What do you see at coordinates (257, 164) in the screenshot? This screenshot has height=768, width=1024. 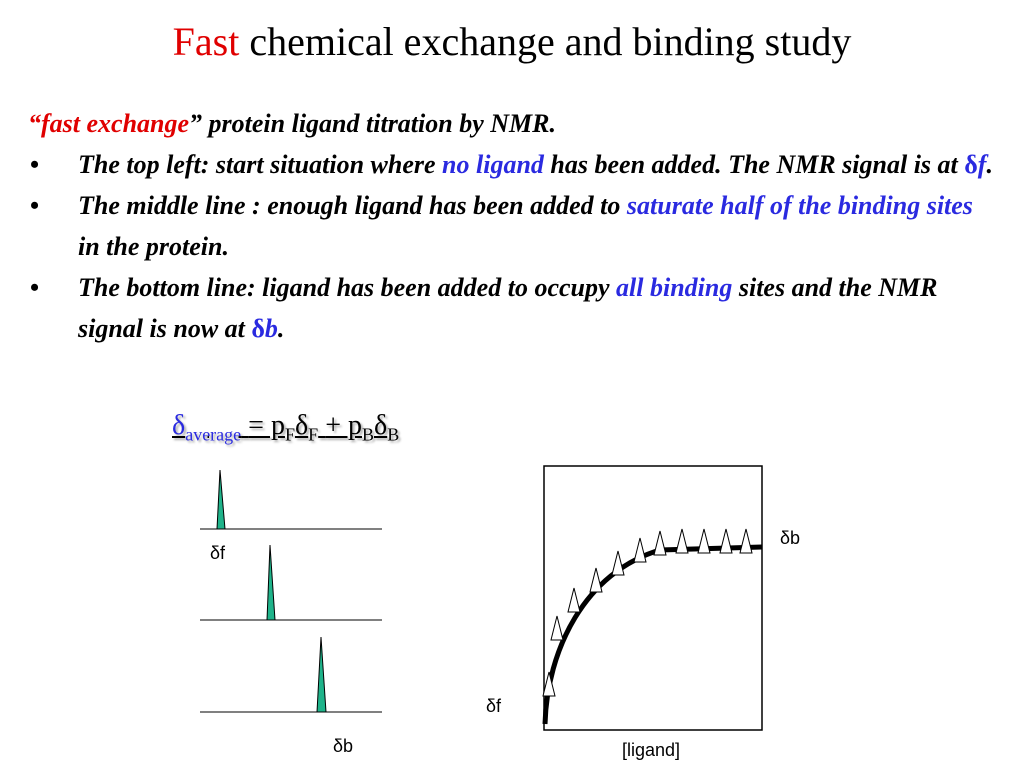 I see `text: The top left: start situation where` at bounding box center [257, 164].